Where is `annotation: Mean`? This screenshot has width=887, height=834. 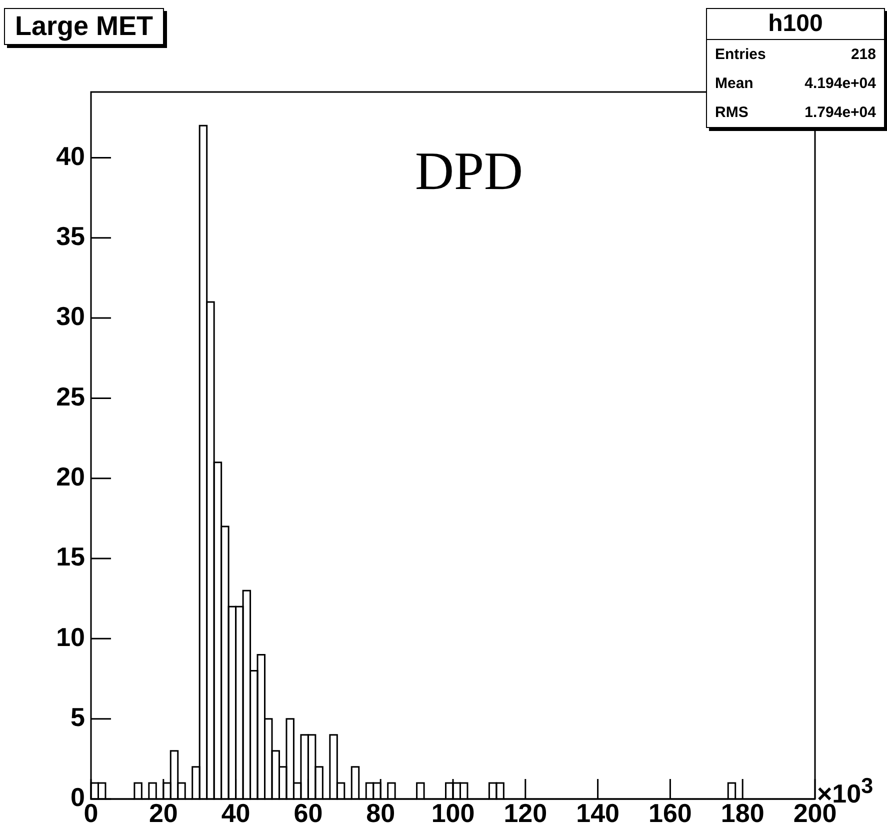
annotation: Mean is located at coordinates (734, 83).